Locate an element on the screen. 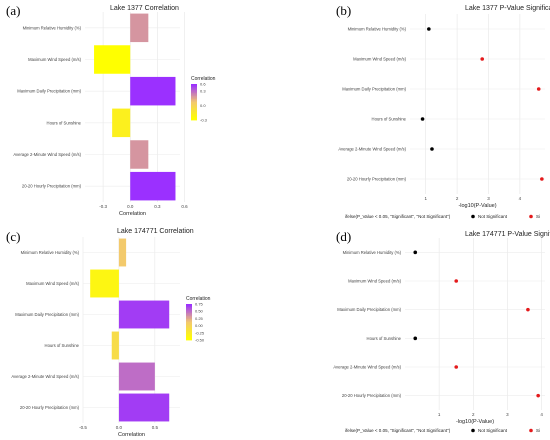  colorbar-label: 0.25 is located at coordinates (199, 318).